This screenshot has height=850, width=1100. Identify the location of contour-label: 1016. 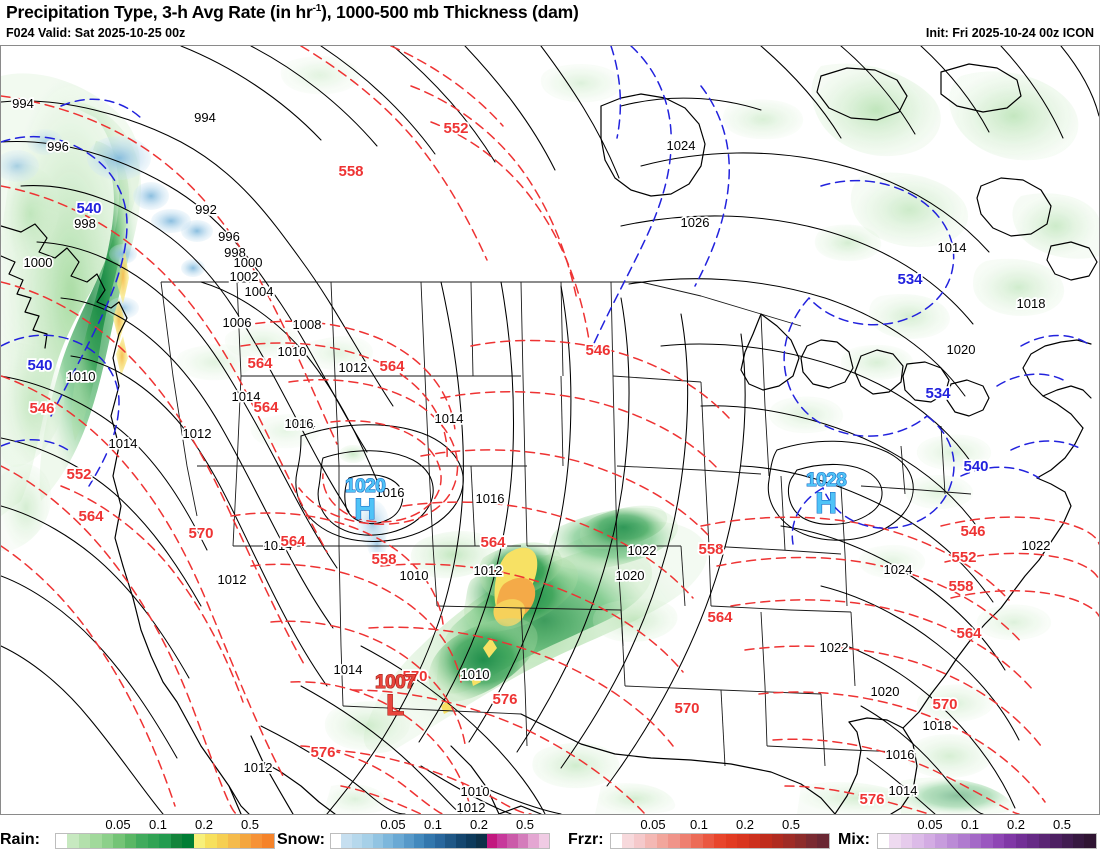
(299, 423).